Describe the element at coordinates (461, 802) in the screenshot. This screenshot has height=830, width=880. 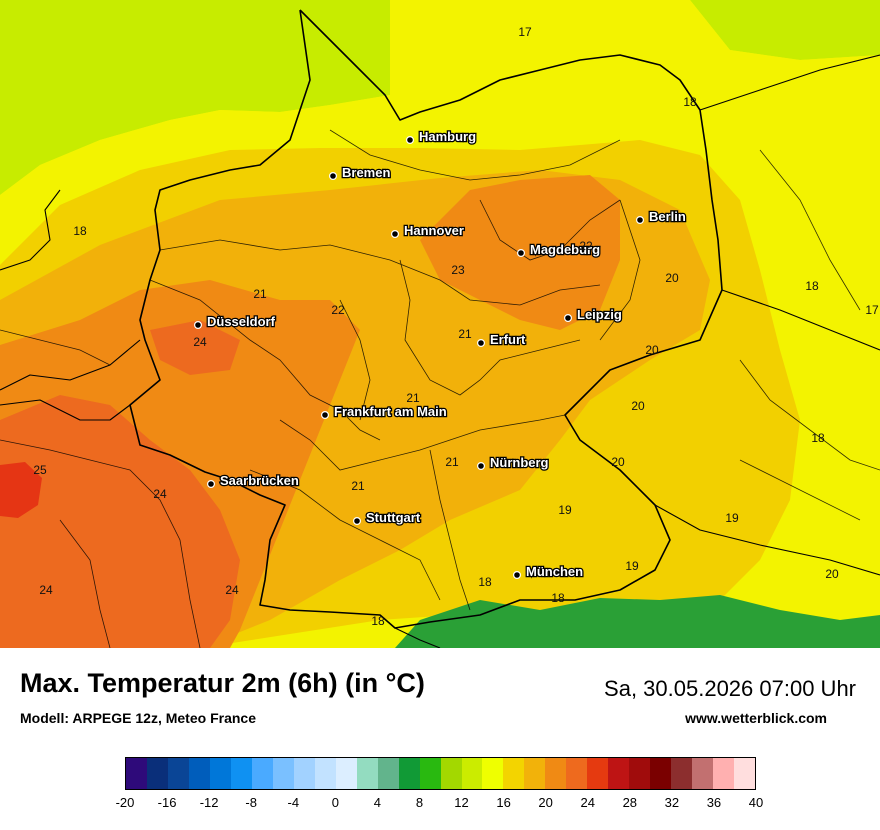
I see `legend-tick: 12` at that location.